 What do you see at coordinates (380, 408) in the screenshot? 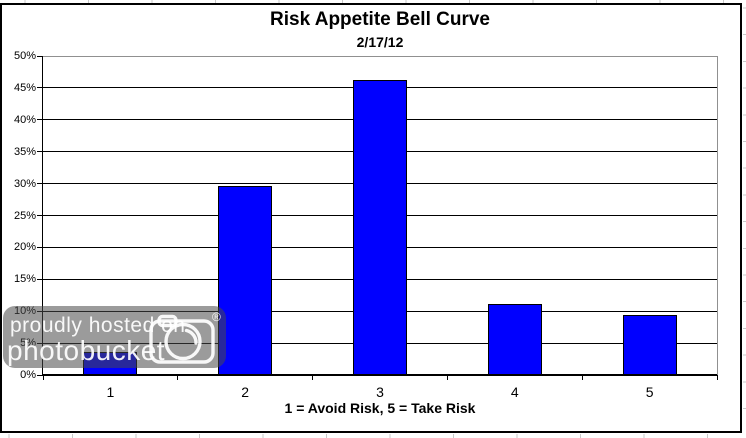
I see `x-axis-title: 1 = Avoid Risk, 5 = Take Risk` at bounding box center [380, 408].